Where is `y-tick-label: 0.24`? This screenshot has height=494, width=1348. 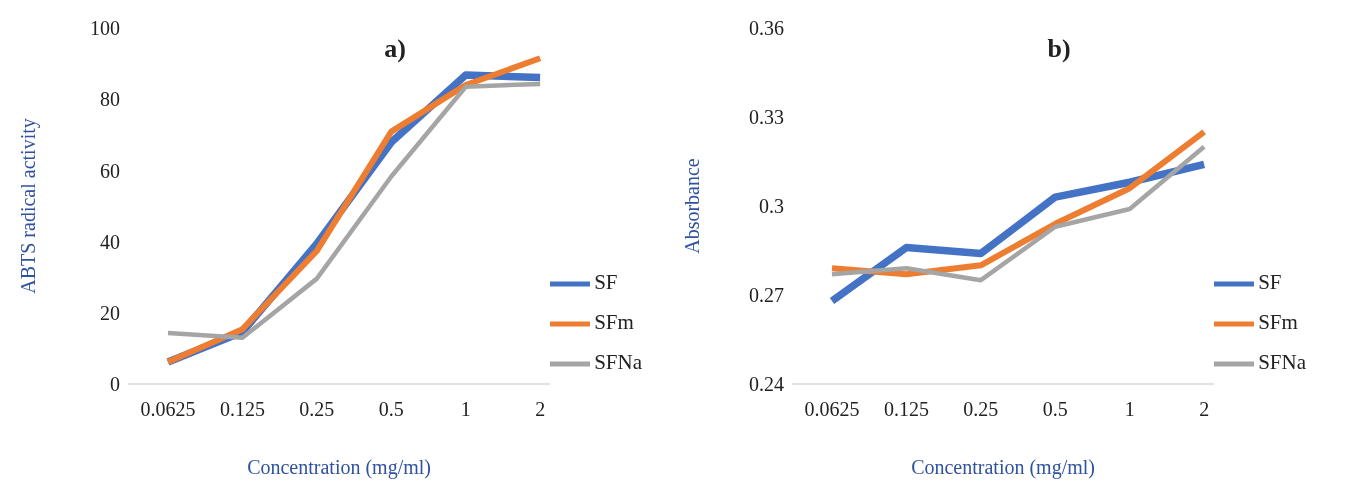
y-tick-label: 0.24 is located at coordinates (766, 384).